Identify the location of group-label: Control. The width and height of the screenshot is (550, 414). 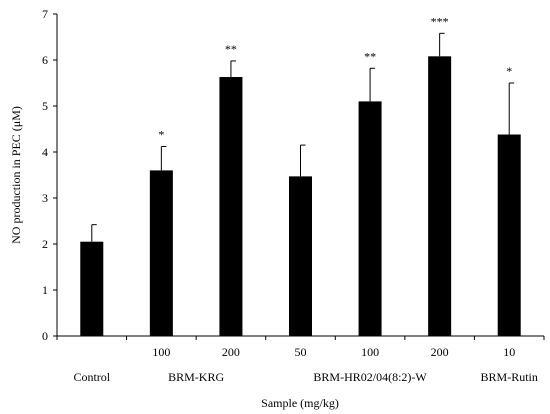
(91, 377).